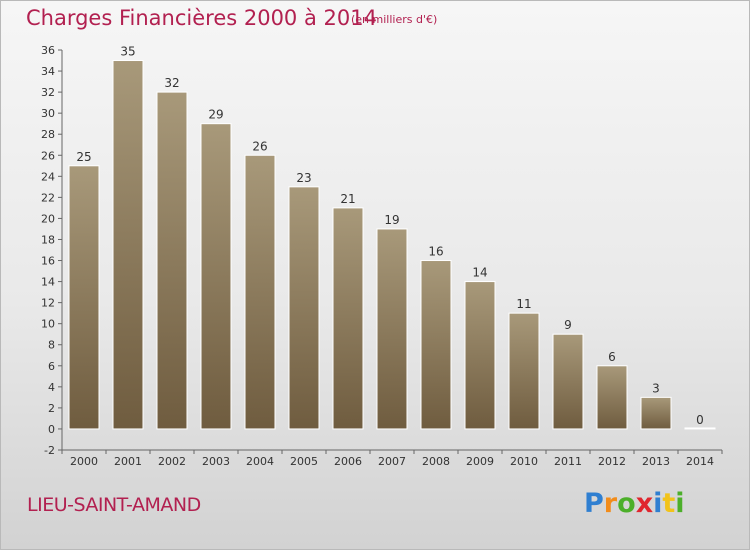 The image size is (750, 550). What do you see at coordinates (435, 252) in the screenshot?
I see `data-label: 16` at bounding box center [435, 252].